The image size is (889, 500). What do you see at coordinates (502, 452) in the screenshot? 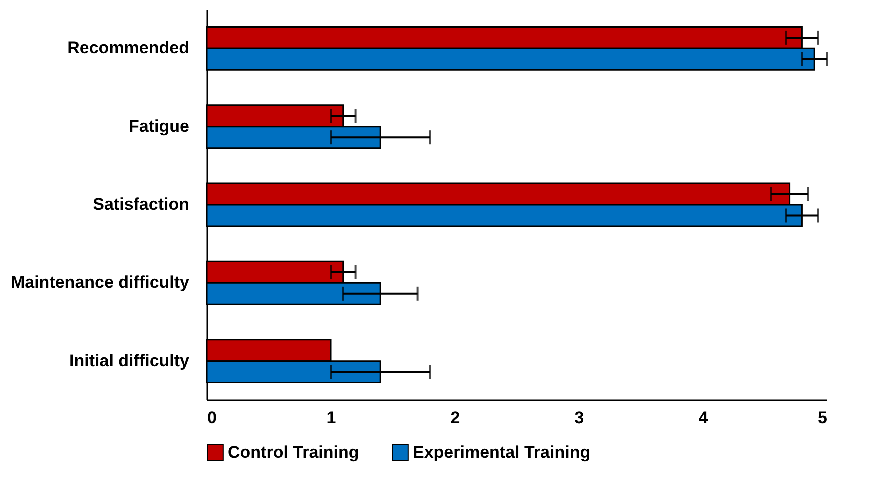
I see `legend-label: Experimental Training` at bounding box center [502, 452].